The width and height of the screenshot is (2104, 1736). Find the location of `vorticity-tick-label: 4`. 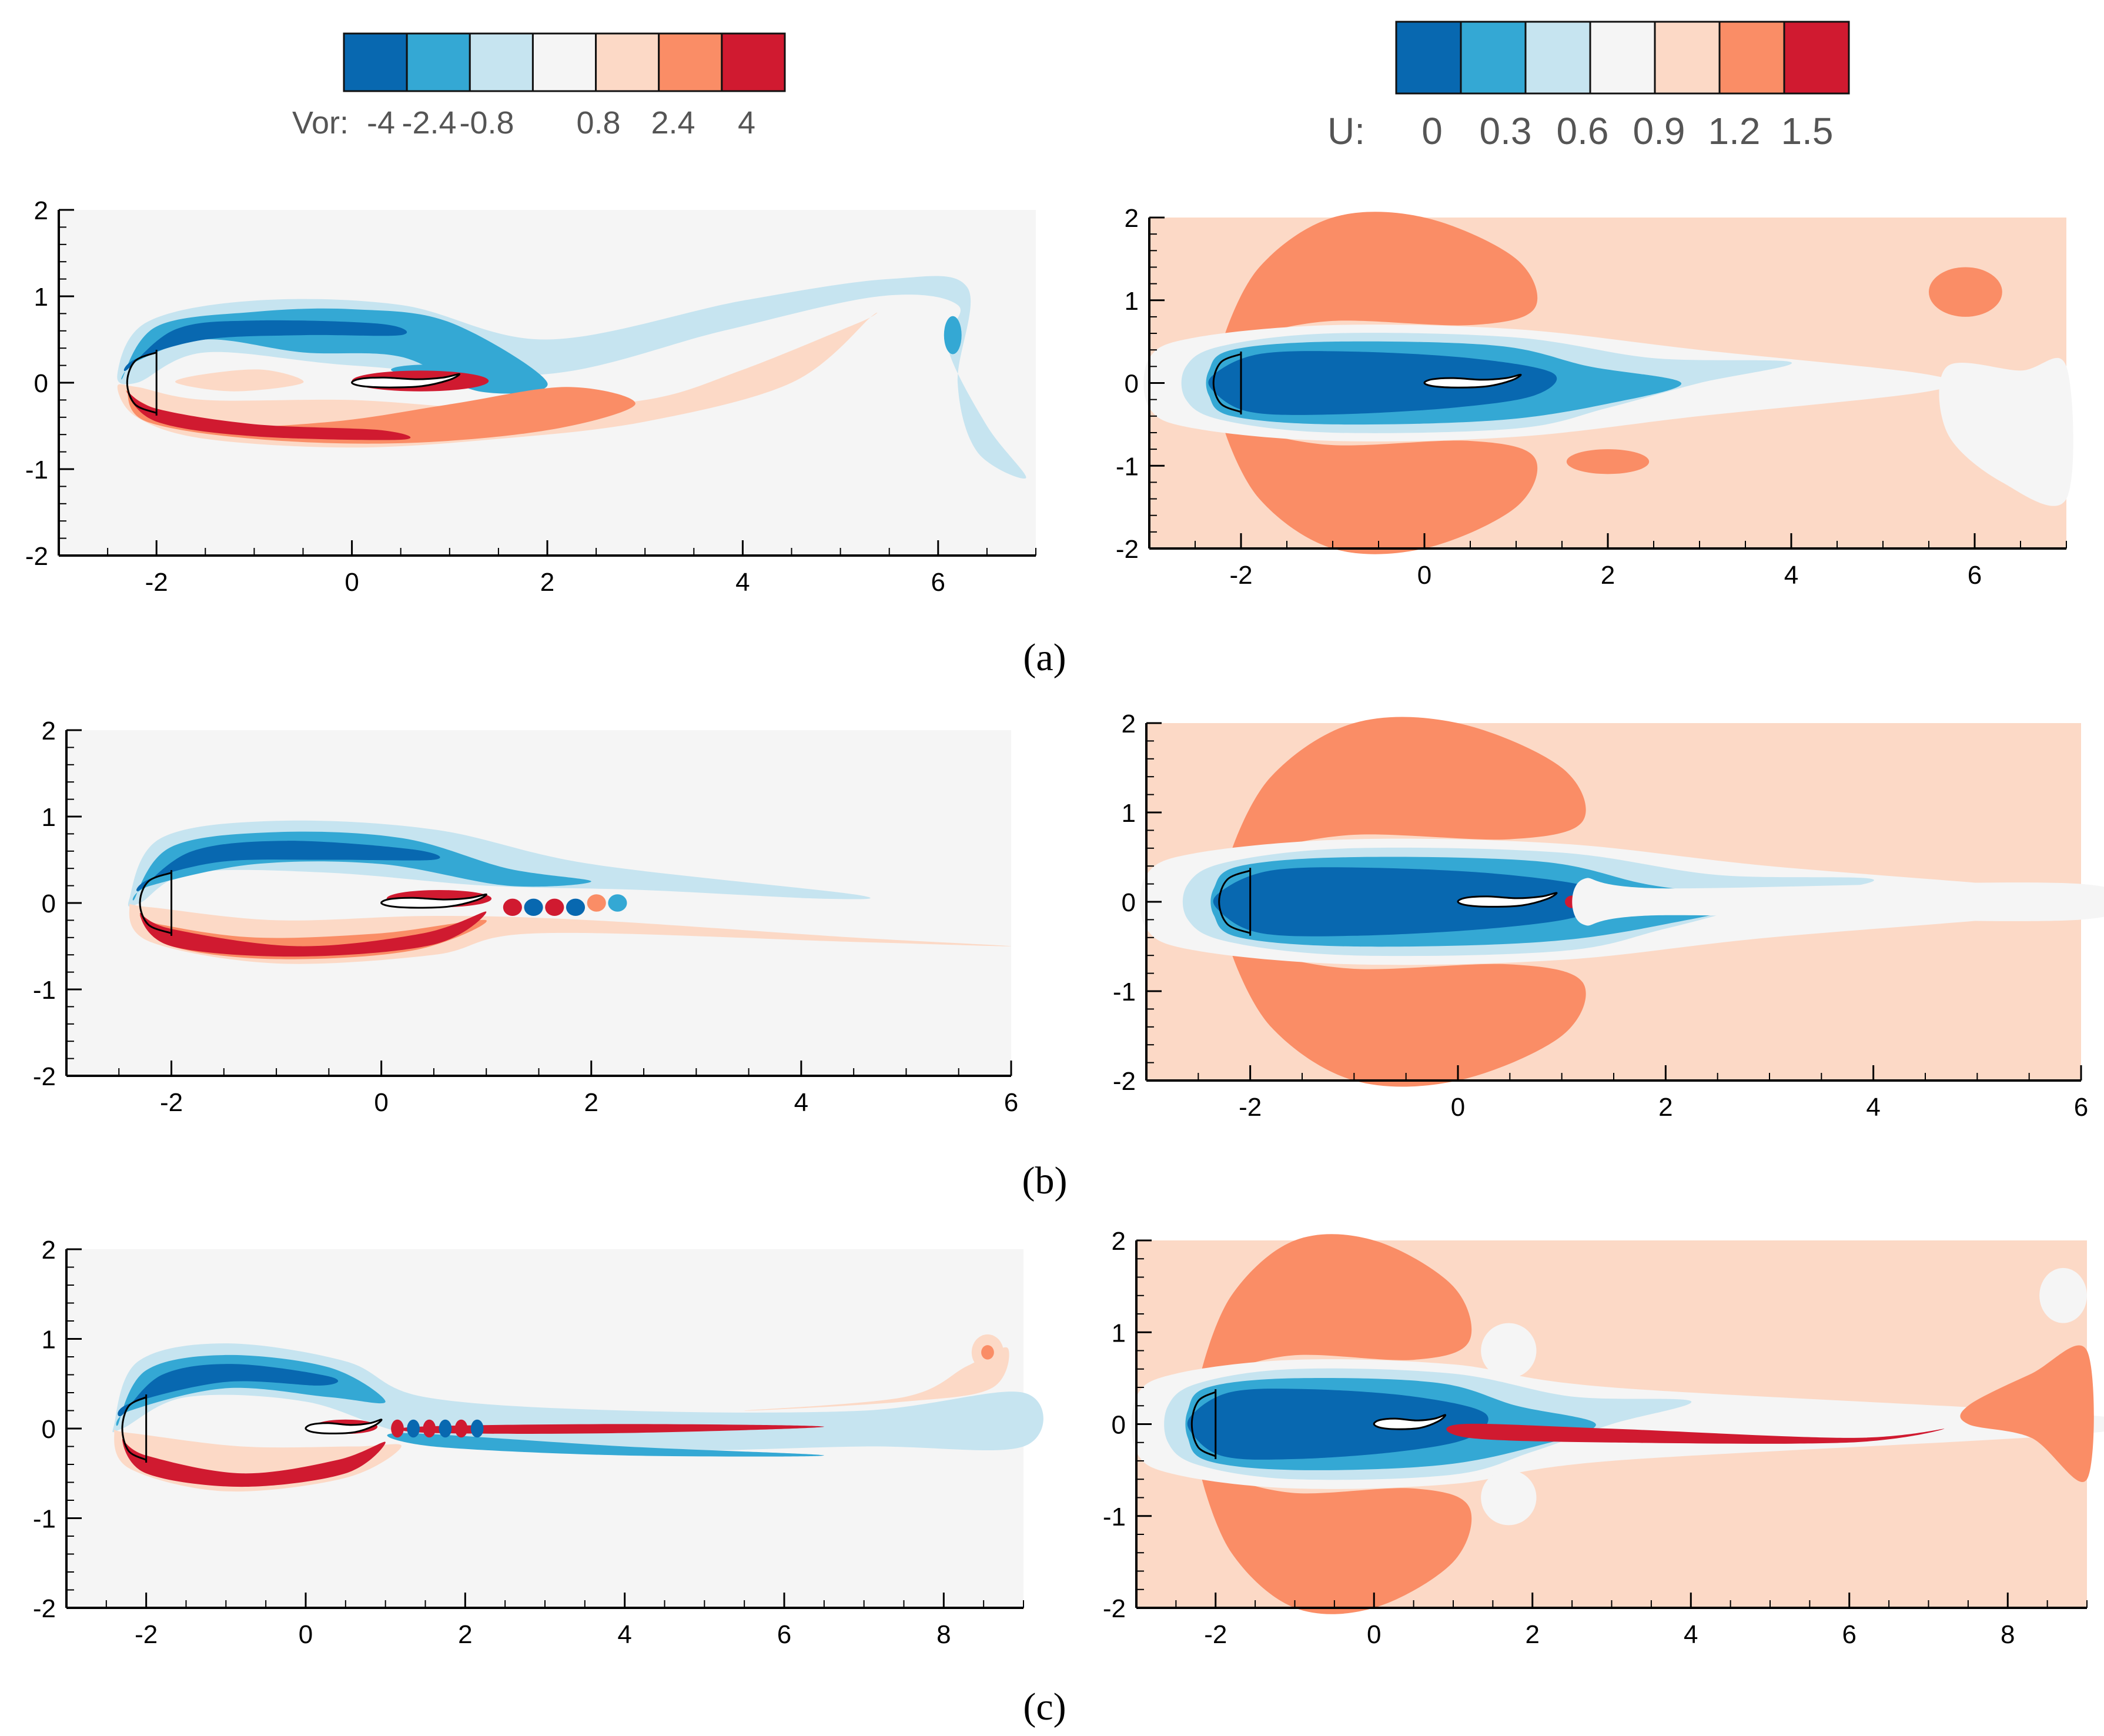

vorticity-tick-label: 4 is located at coordinates (746, 123).